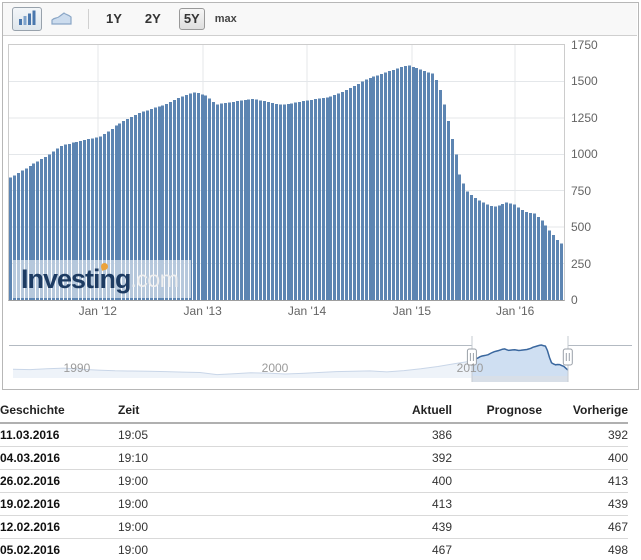  Describe the element at coordinates (581, 263) in the screenshot. I see `y-tick-label: 250` at that location.